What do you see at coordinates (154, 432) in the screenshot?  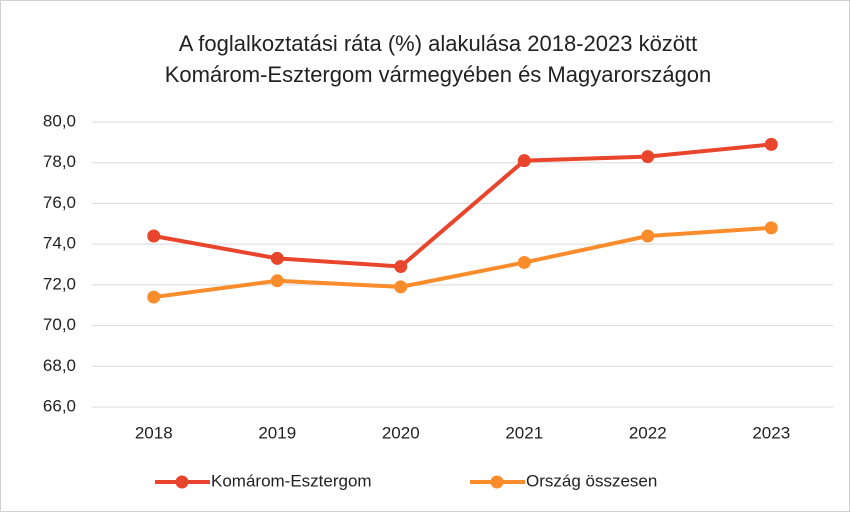 I see `x-tick-label: 2018` at bounding box center [154, 432].